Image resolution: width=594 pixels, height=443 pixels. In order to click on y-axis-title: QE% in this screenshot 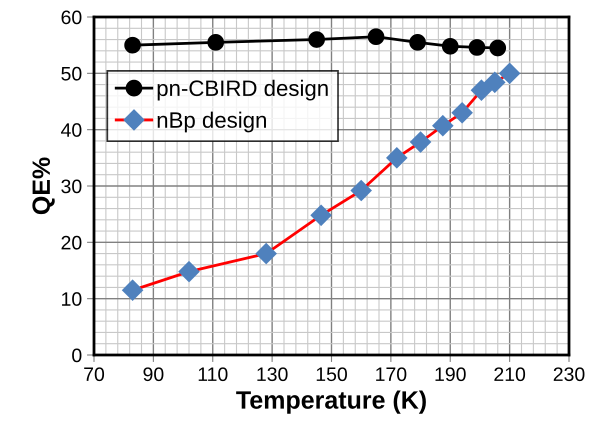, I will do `click(43, 185)`.